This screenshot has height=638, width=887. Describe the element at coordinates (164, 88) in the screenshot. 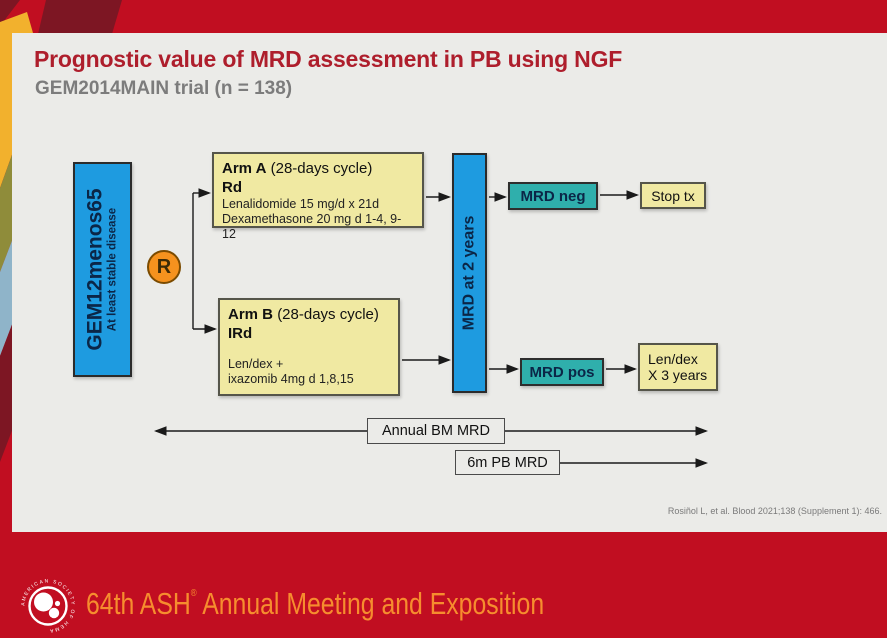

I see `page-subtitle: GEM2014MAIN trial (n = 138)` at that location.